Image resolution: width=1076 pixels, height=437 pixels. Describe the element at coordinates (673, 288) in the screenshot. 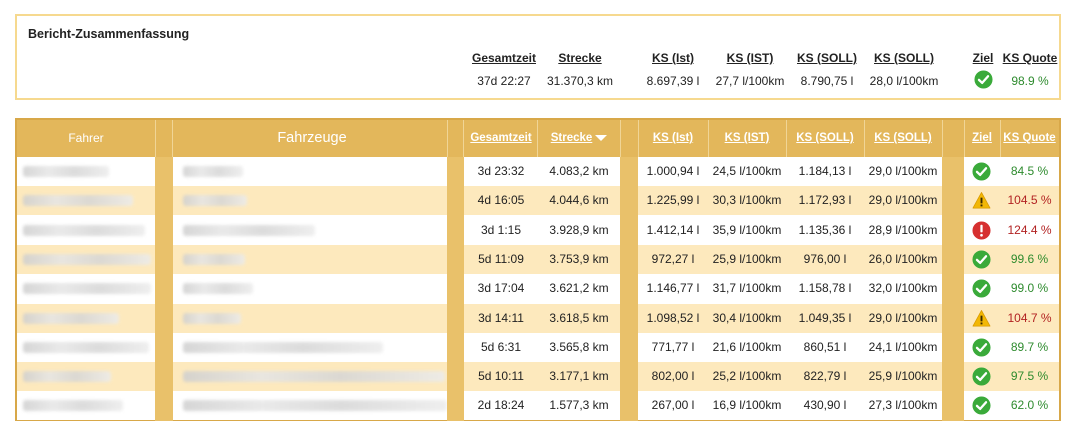

I see `cell-ks-ist-l: 1.146,77 l` at that location.